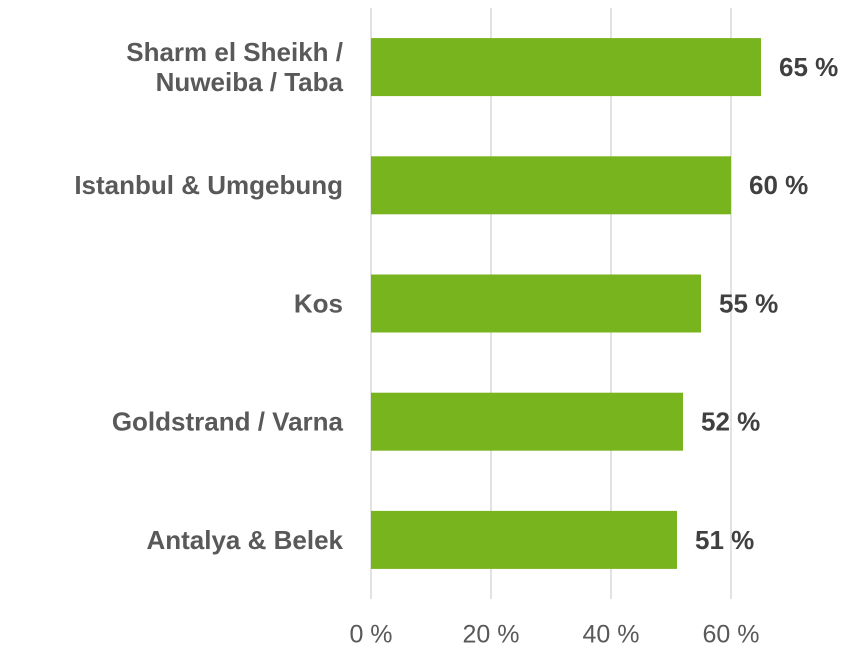 This screenshot has width=851, height=647. What do you see at coordinates (208, 185) in the screenshot?
I see `y-tick-label: Istanbul & Umgebung` at bounding box center [208, 185].